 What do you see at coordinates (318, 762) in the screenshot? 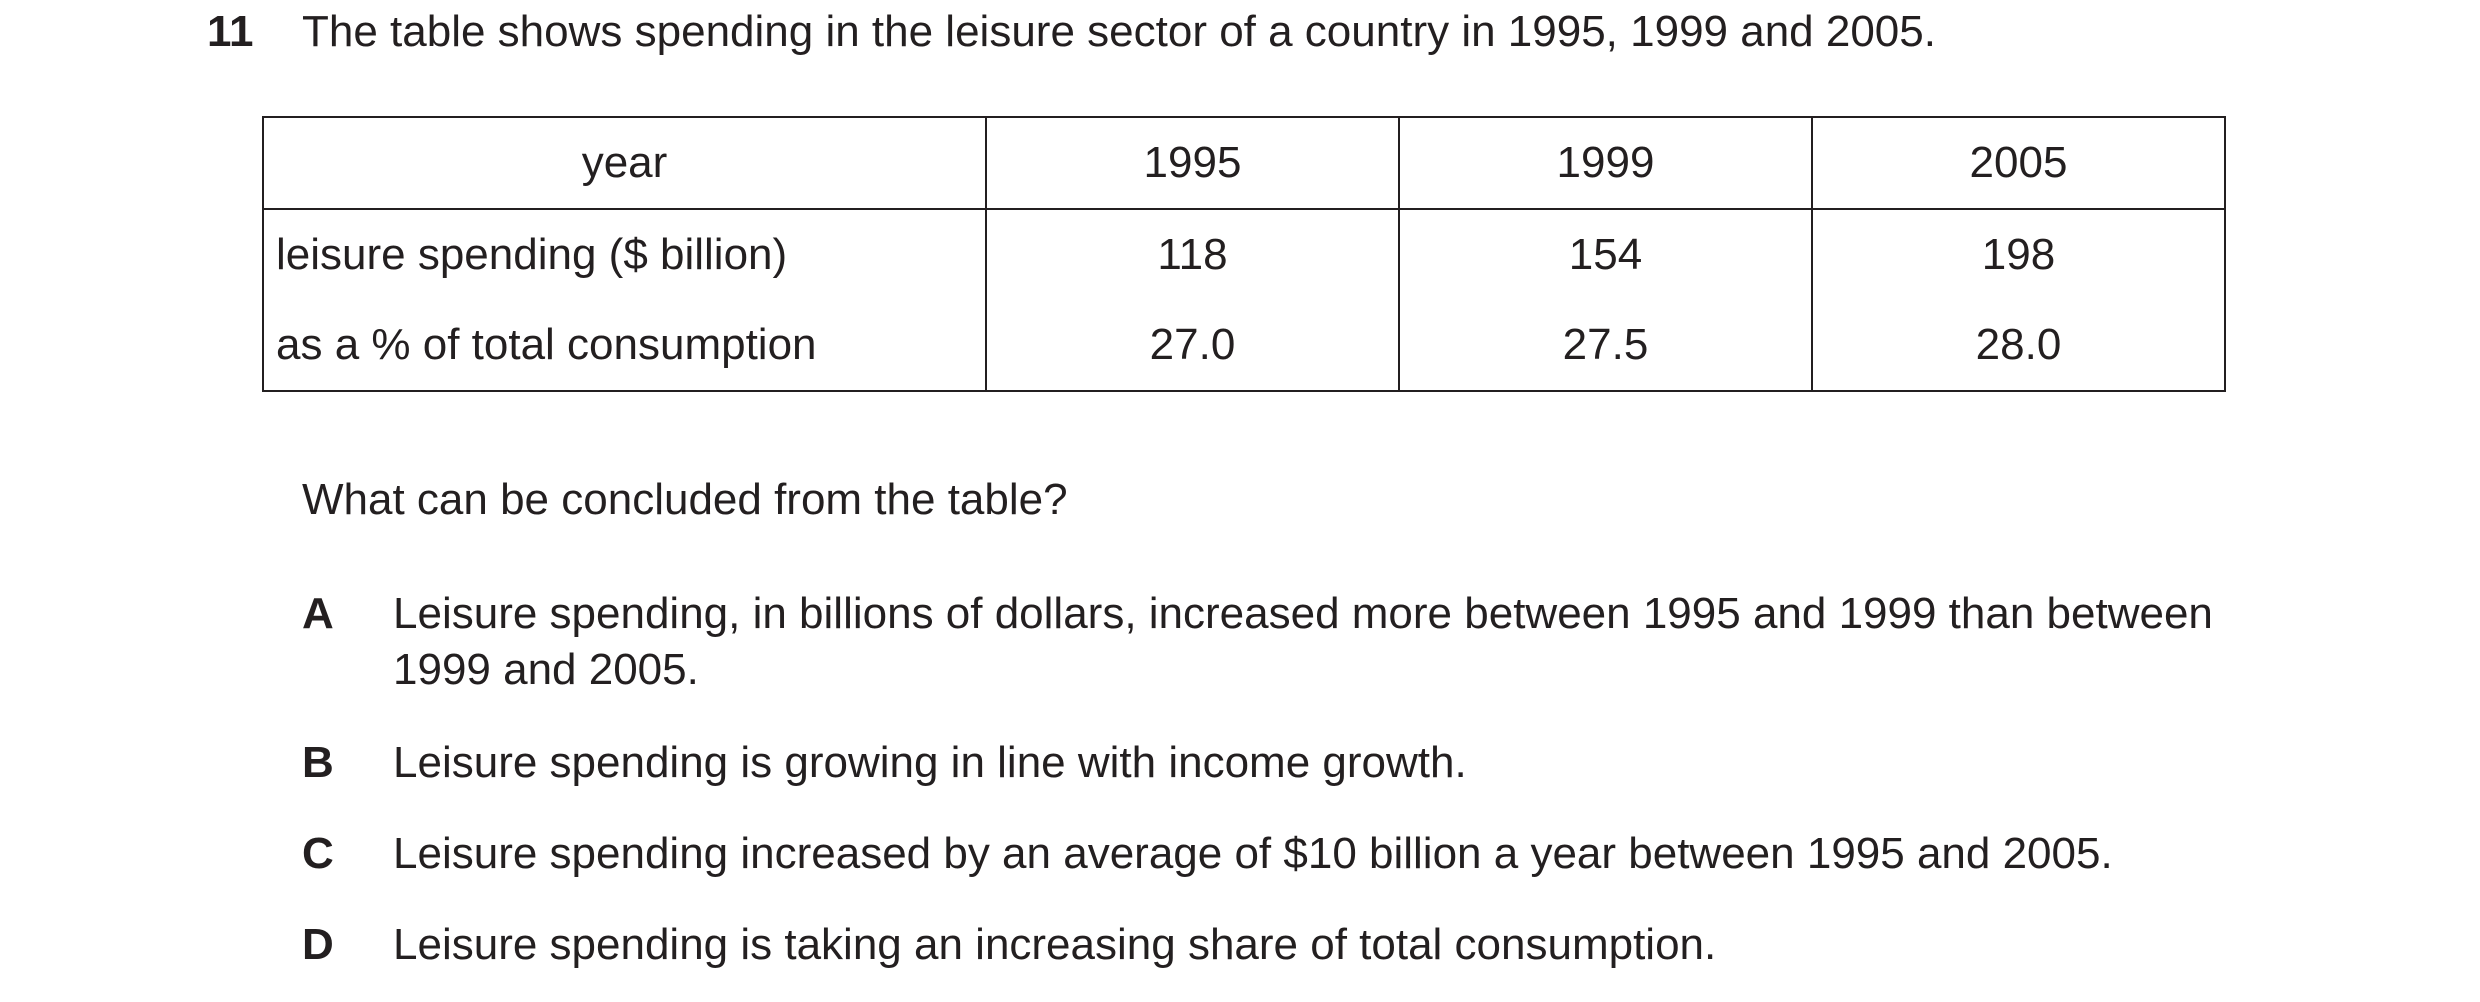
I see `option-b-letter: B` at bounding box center [318, 762].